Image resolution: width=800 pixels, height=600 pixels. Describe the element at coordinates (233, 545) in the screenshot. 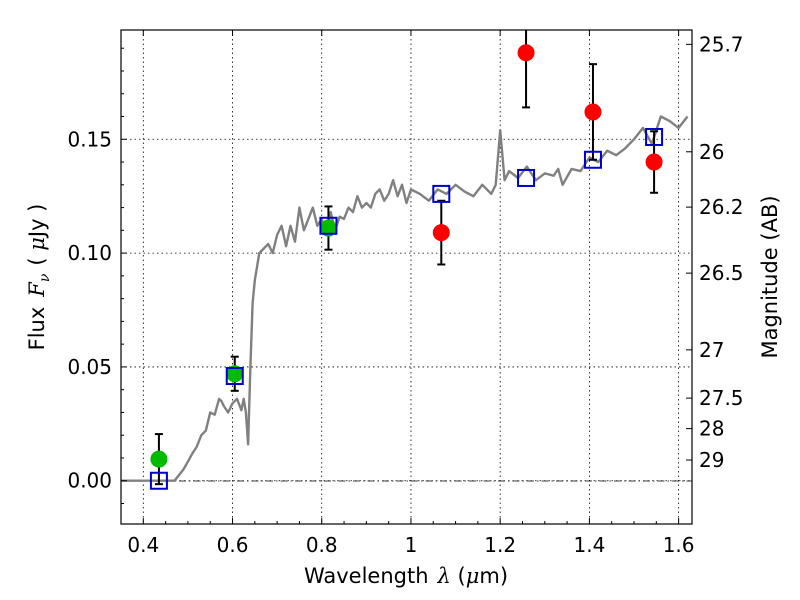

I see `x-tick-label: 0.6` at that location.